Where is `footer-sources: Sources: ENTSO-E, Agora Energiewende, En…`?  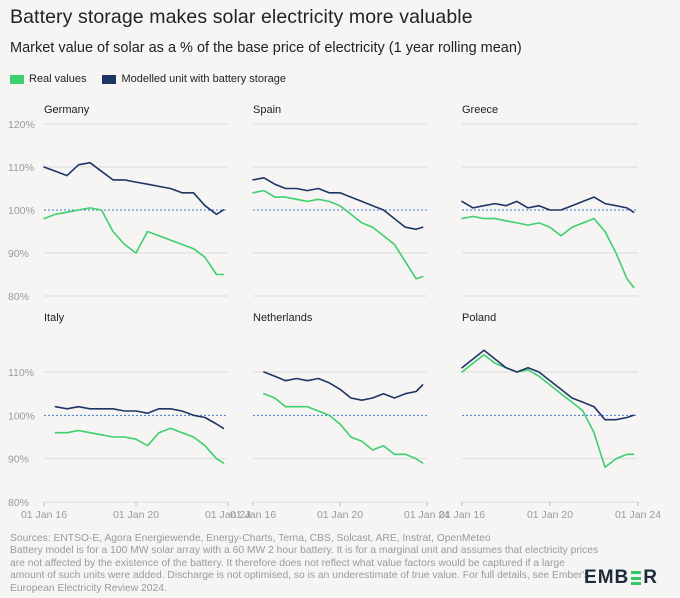
footer-sources: Sources: ENTSO-E, Agora Energiewende, En… is located at coordinates (250, 538).